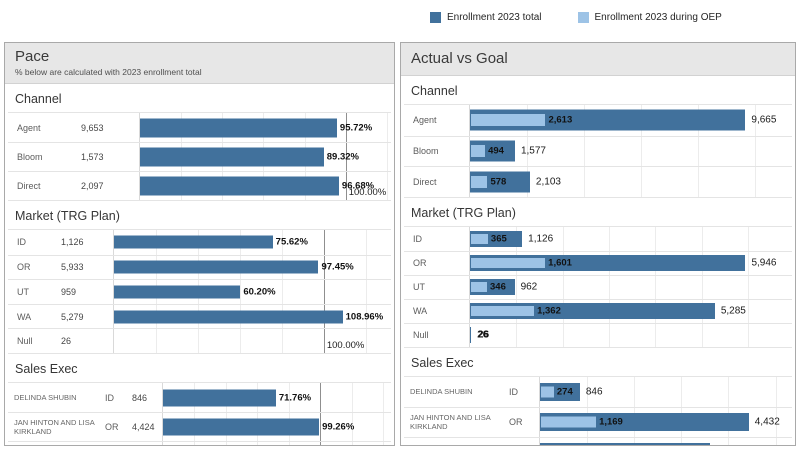  What do you see at coordinates (666, 422) in the screenshot?
I see `bar-plot: 1,169 4,432` at bounding box center [666, 422].